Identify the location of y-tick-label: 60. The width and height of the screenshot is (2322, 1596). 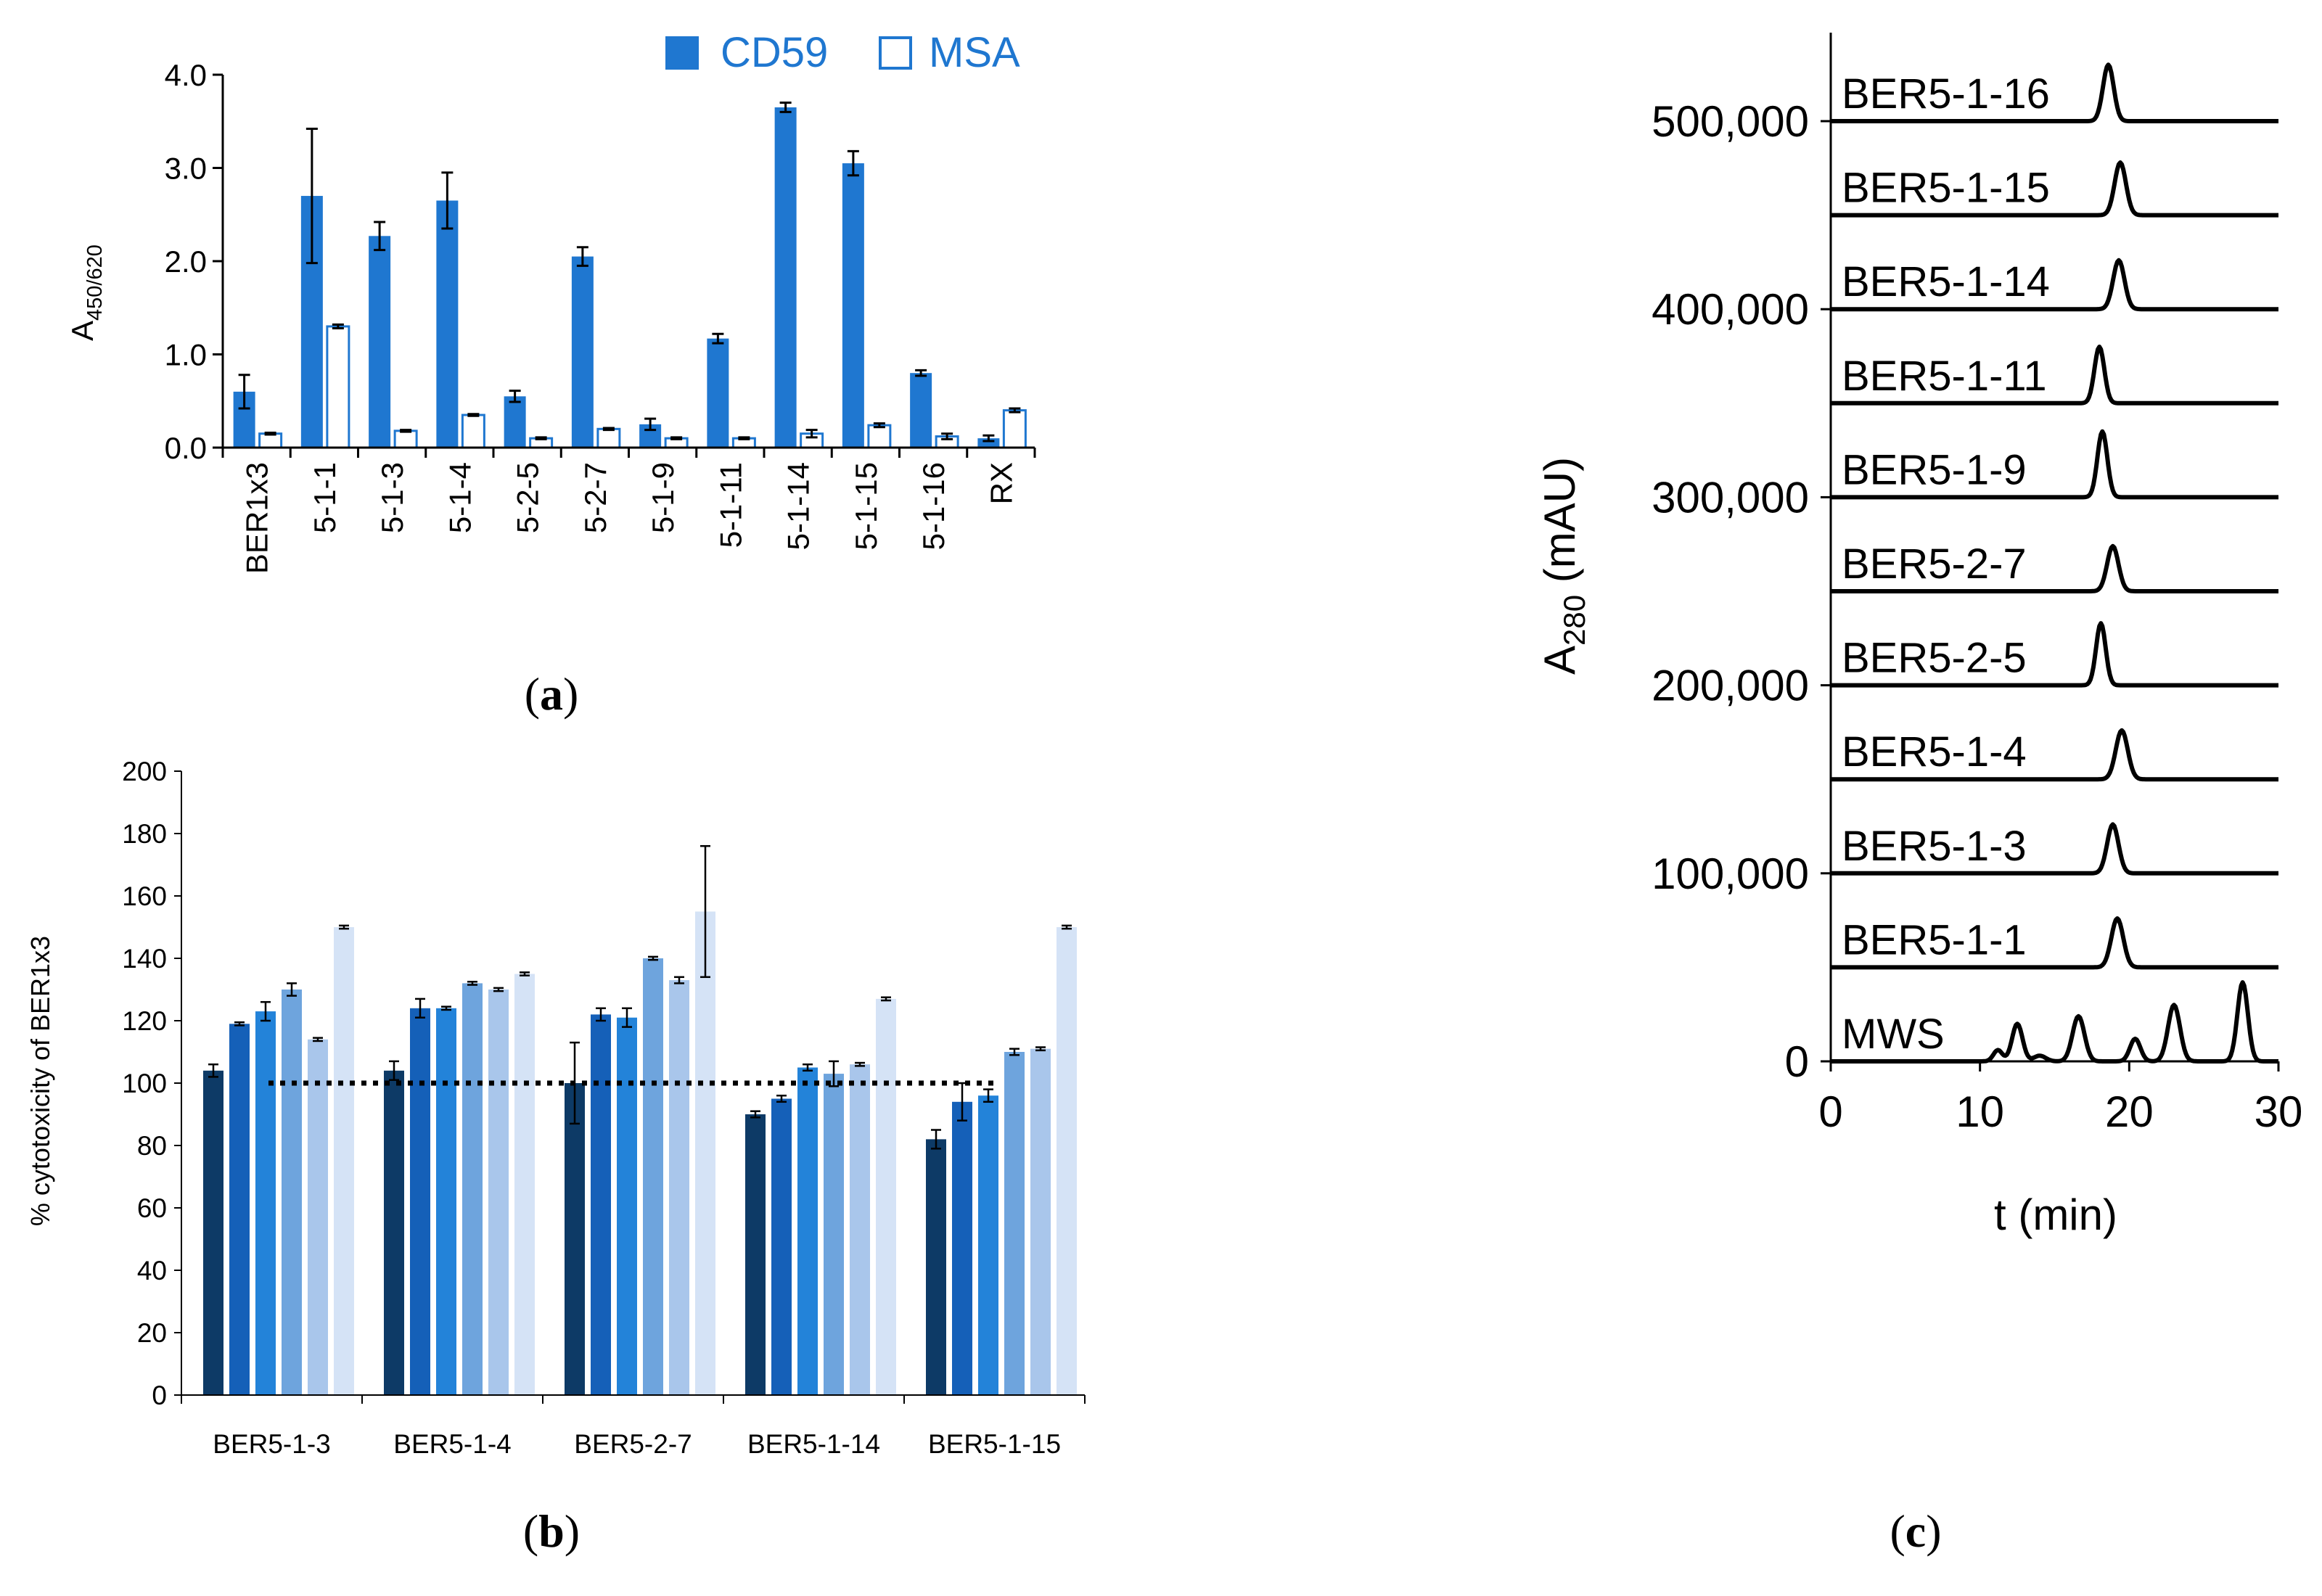
(152, 1208).